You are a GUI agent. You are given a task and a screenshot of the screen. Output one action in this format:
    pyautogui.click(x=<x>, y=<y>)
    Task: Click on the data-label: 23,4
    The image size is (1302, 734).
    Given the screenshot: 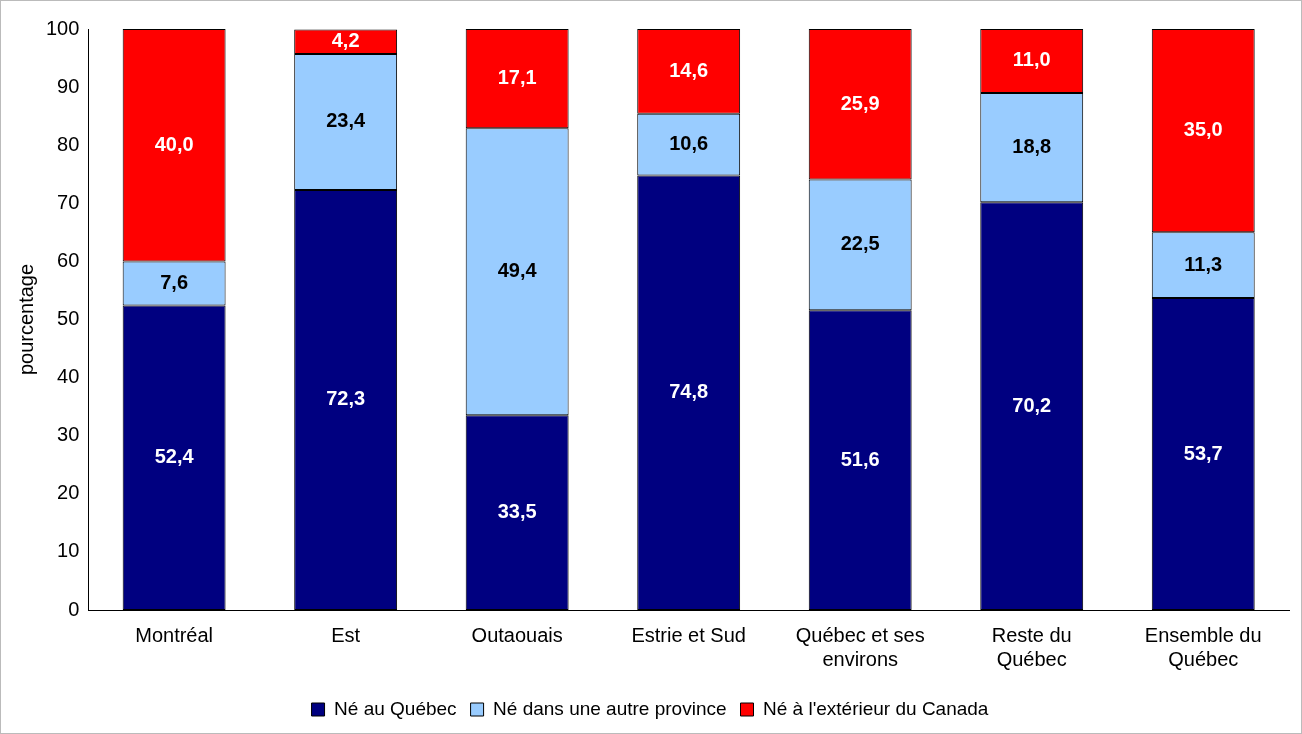 What is the action you would take?
    pyautogui.click(x=346, y=120)
    